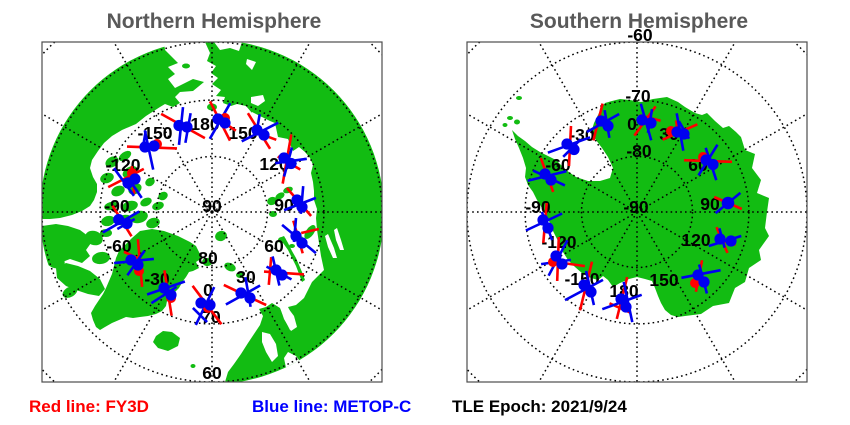  Describe the element at coordinates (539, 406) in the screenshot. I see `svg-text: TLE Epoch: 2021/9/24` at that location.